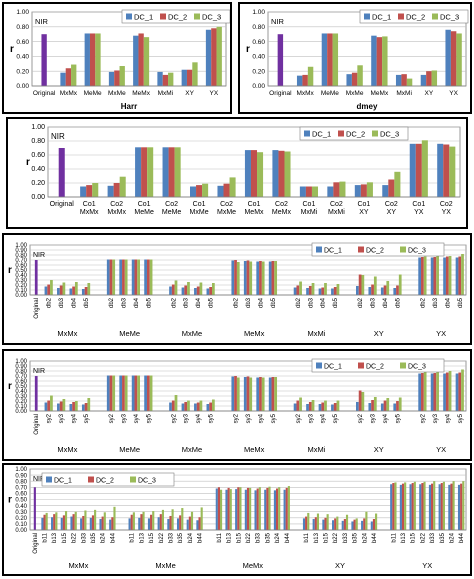 This screenshot has width=474, height=579. I want to click on x-tick-label: db2, so click(50, 302).